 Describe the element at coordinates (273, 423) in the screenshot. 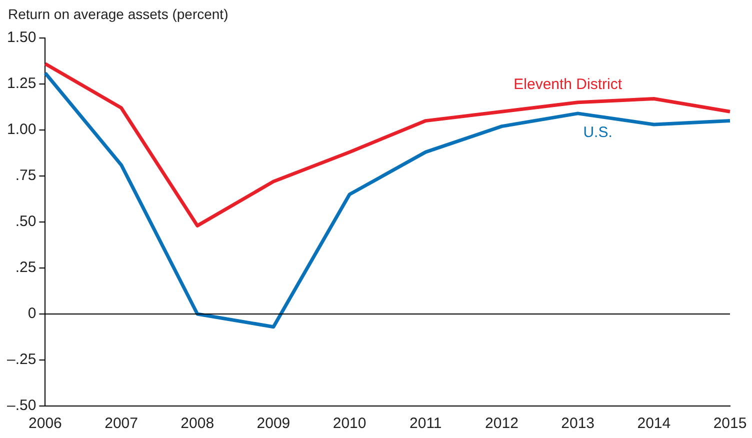

I see `x-tick-label: 2009` at that location.